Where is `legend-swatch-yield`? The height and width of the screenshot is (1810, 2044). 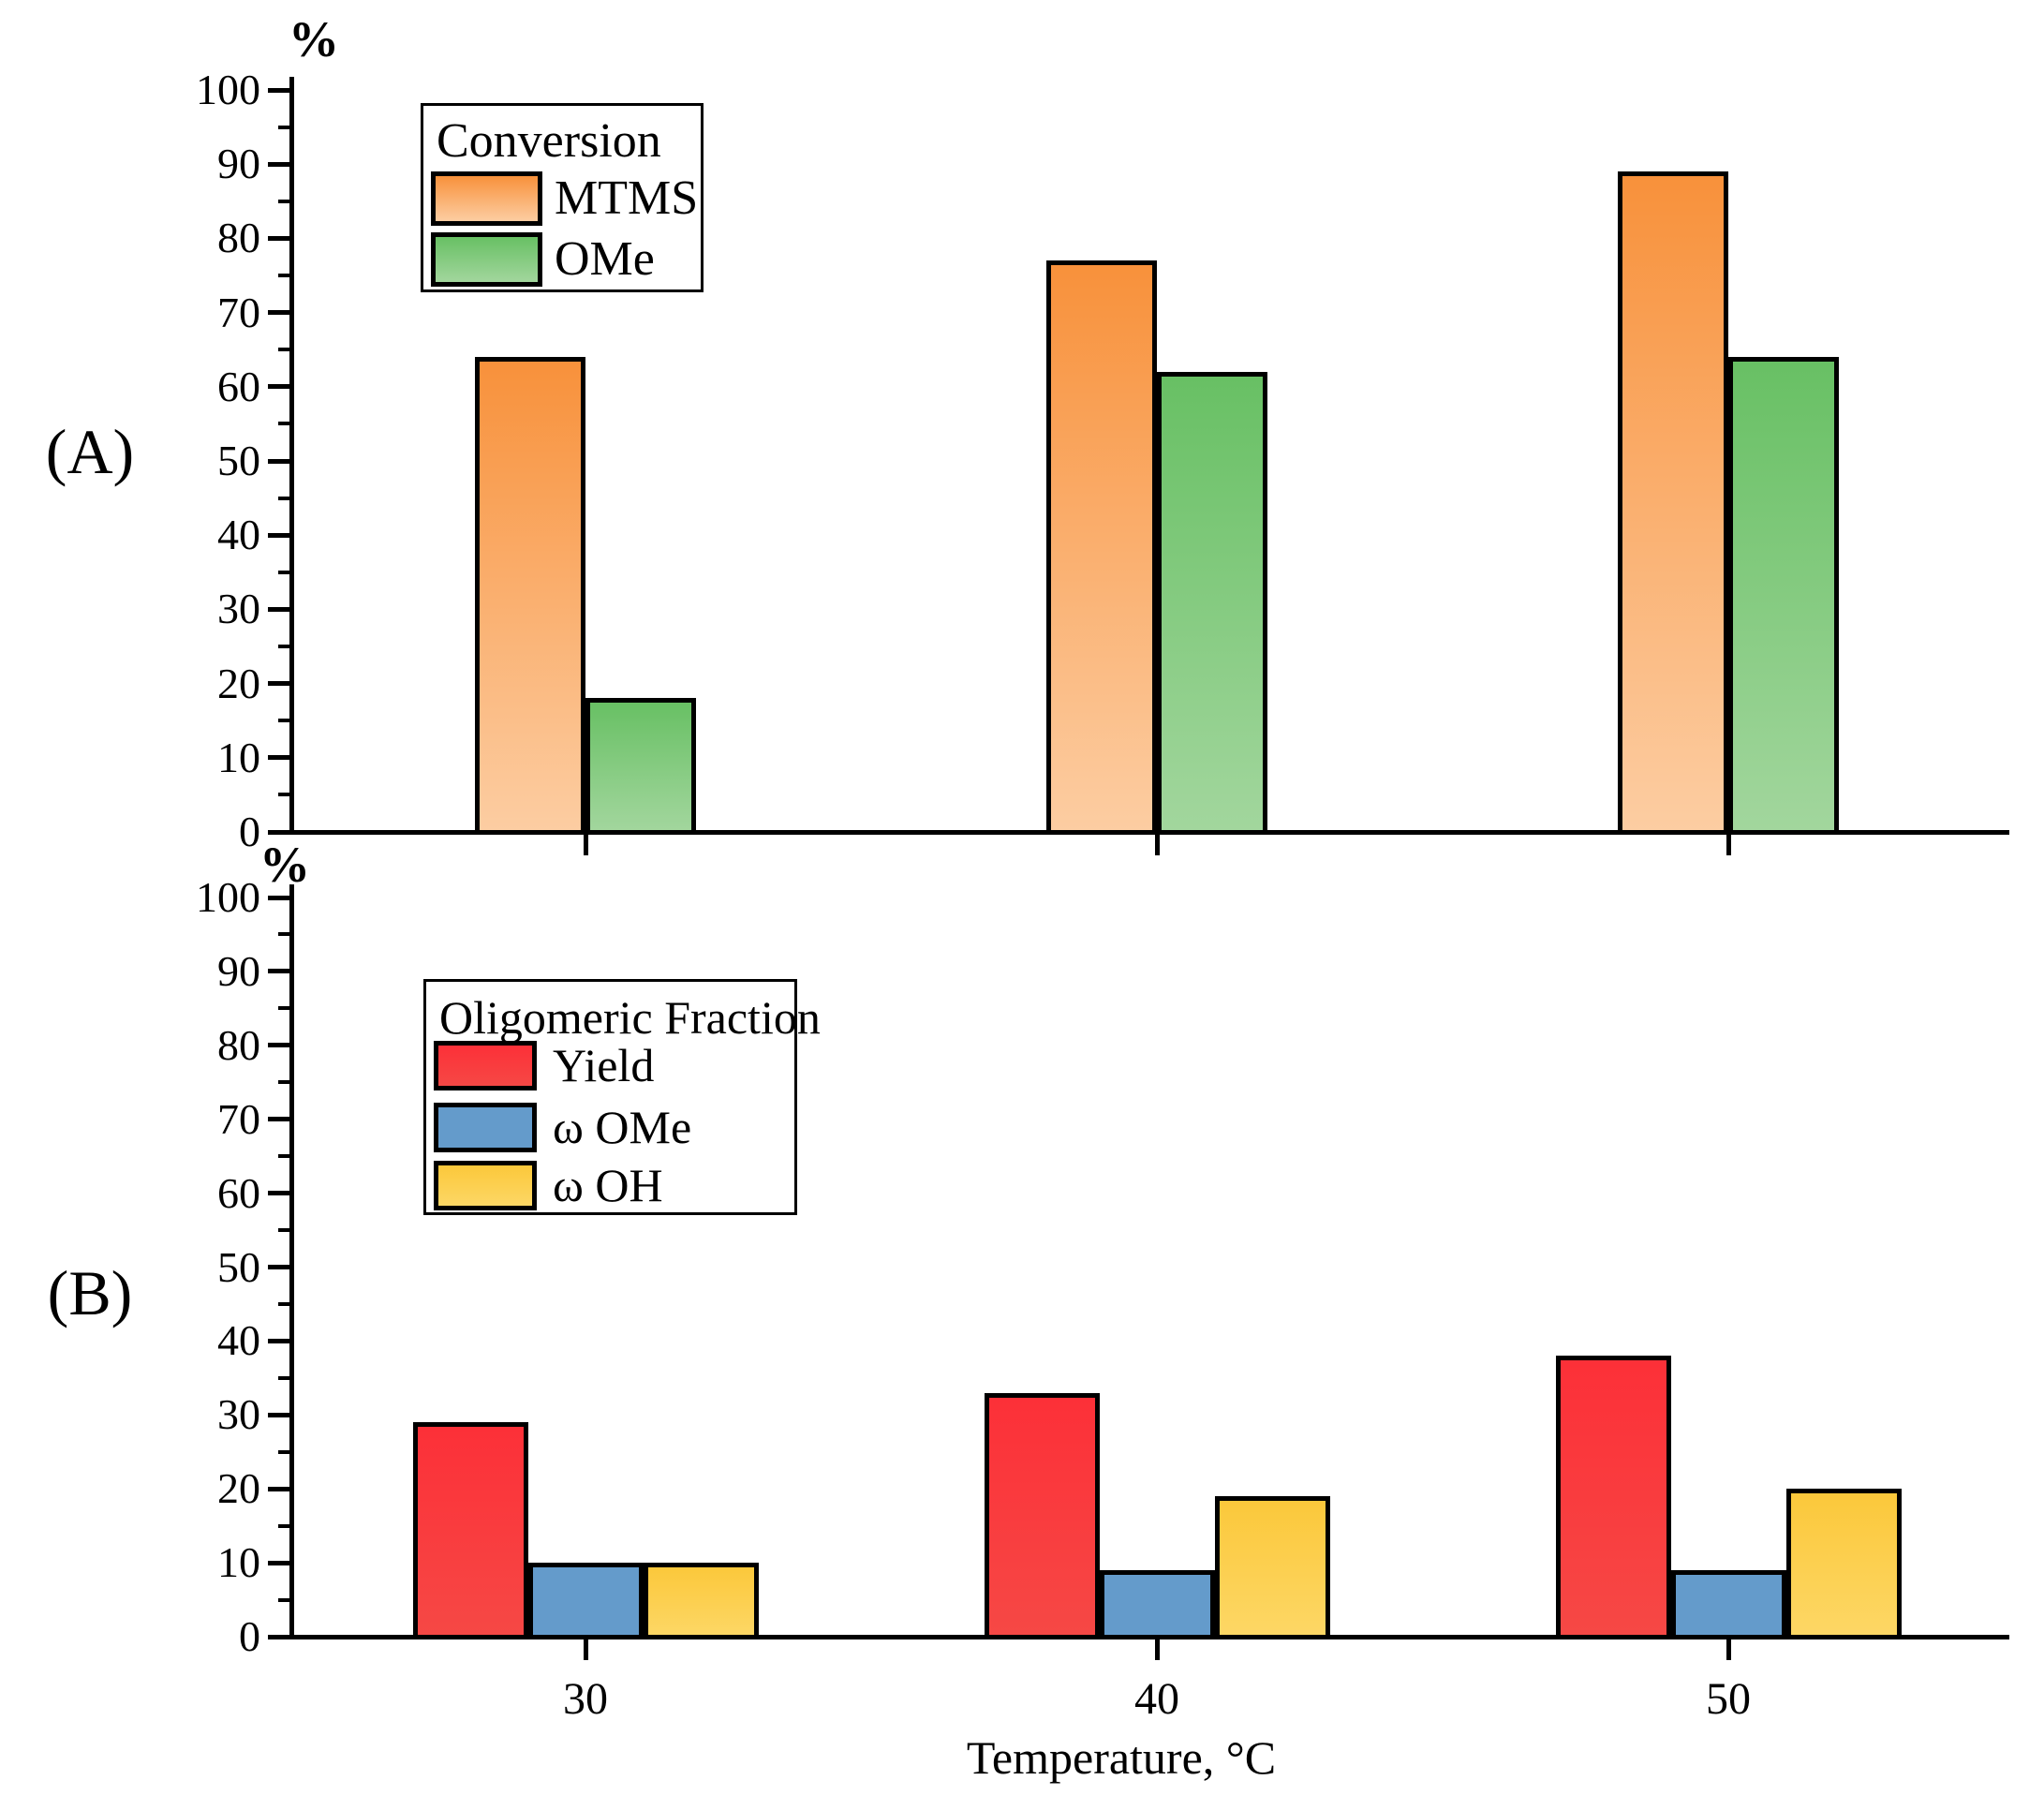 legend-swatch-yield is located at coordinates (486, 1065).